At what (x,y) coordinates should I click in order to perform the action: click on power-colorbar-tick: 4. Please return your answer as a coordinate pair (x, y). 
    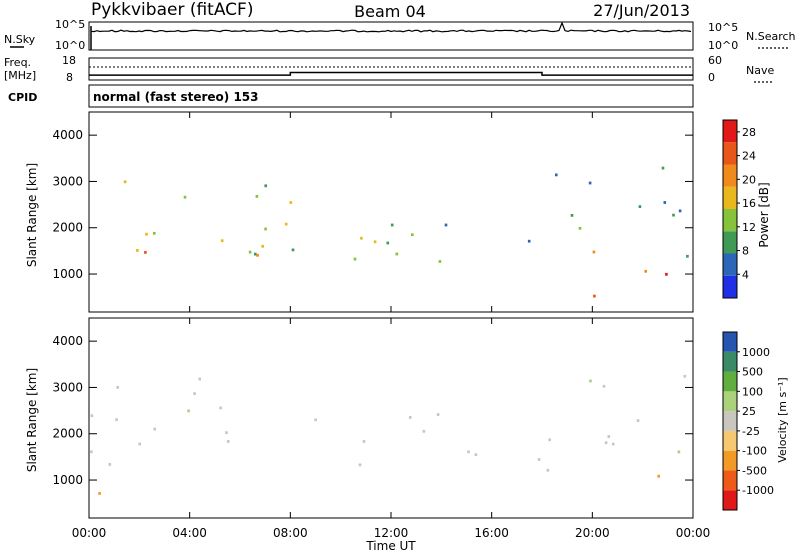
    Looking at the image, I should click on (745, 274).